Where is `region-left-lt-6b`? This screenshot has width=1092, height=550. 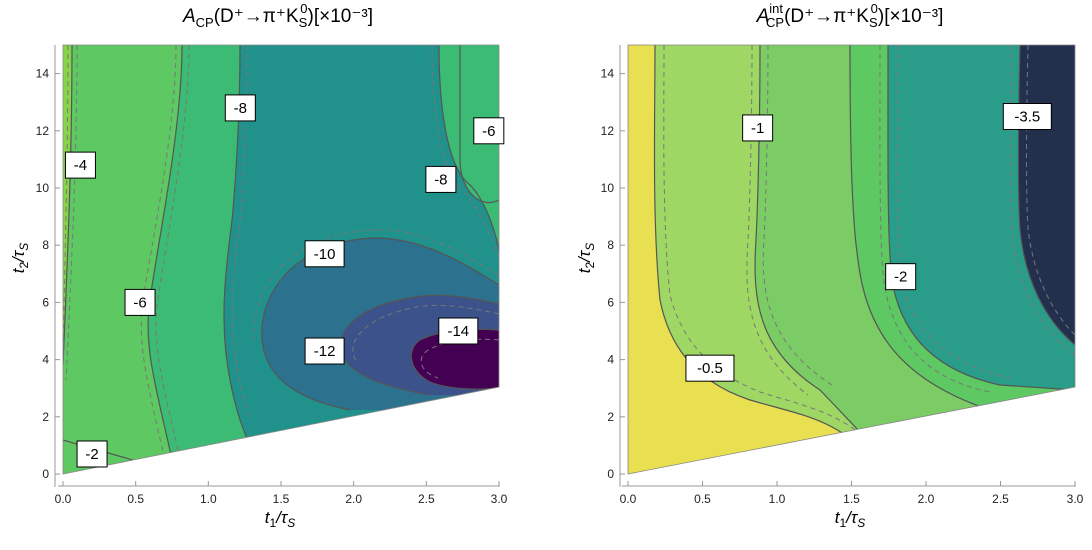 region-left-lt-6b is located at coordinates (469, 147).